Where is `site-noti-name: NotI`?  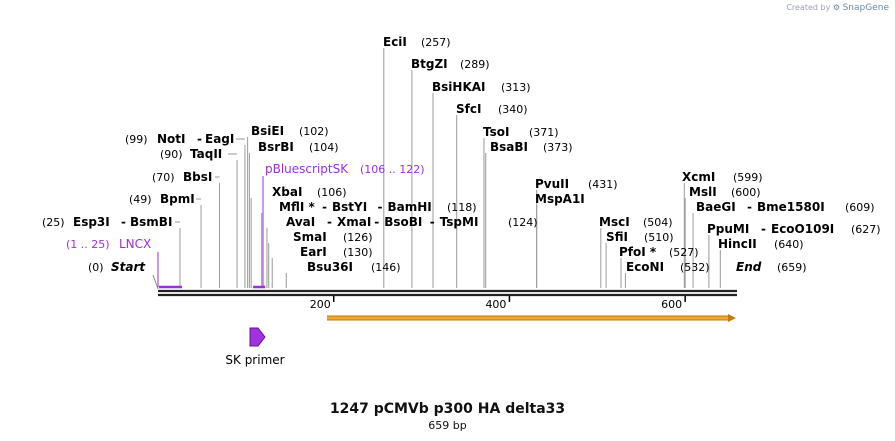
site-noti-name: NotI is located at coordinates (171, 139).